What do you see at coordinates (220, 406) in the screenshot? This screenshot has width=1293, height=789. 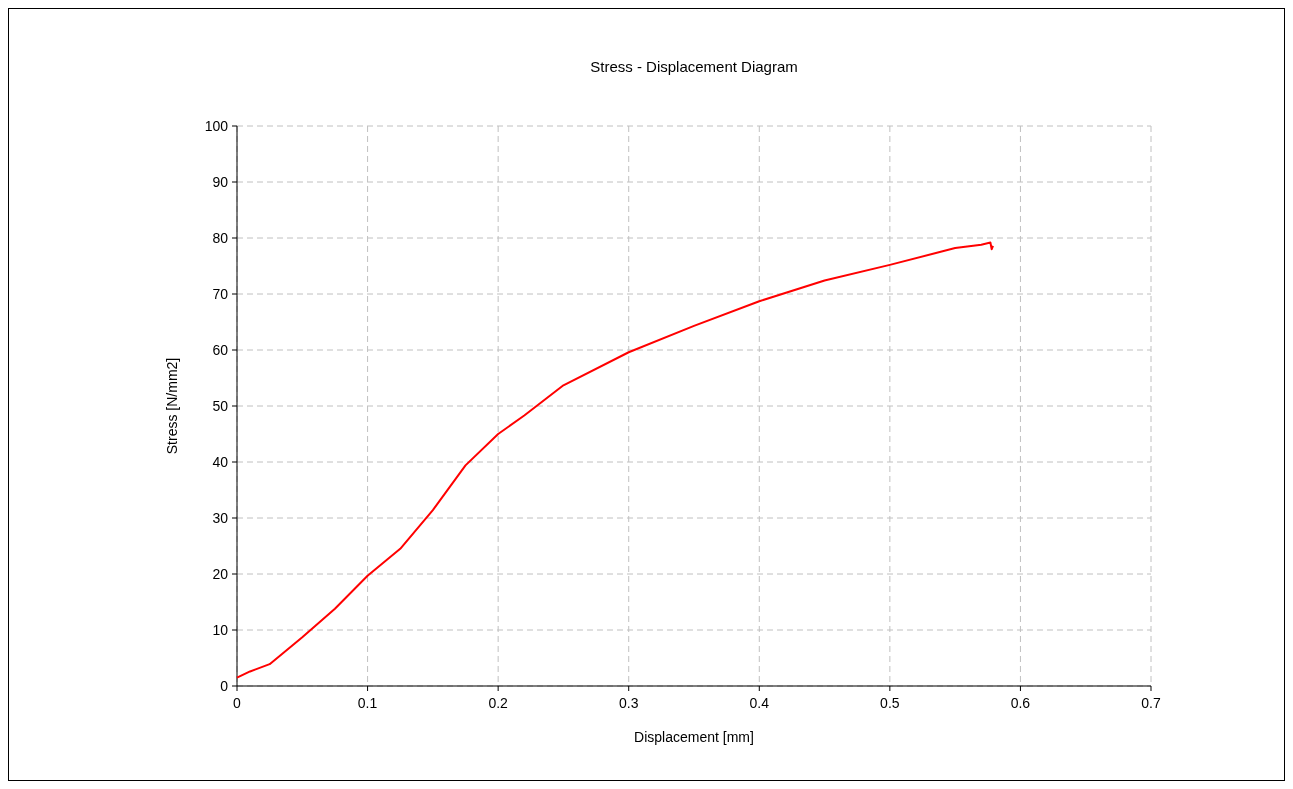 I see `y-tick-label: 50` at bounding box center [220, 406].